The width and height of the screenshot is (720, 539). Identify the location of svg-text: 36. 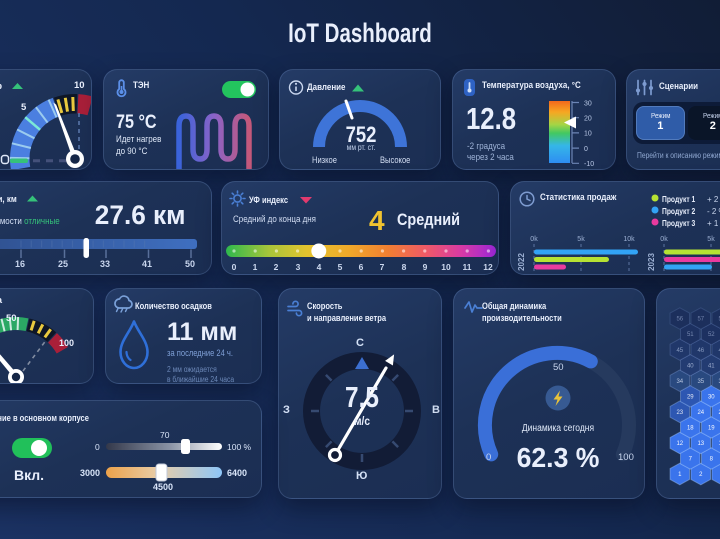
(719, 382).